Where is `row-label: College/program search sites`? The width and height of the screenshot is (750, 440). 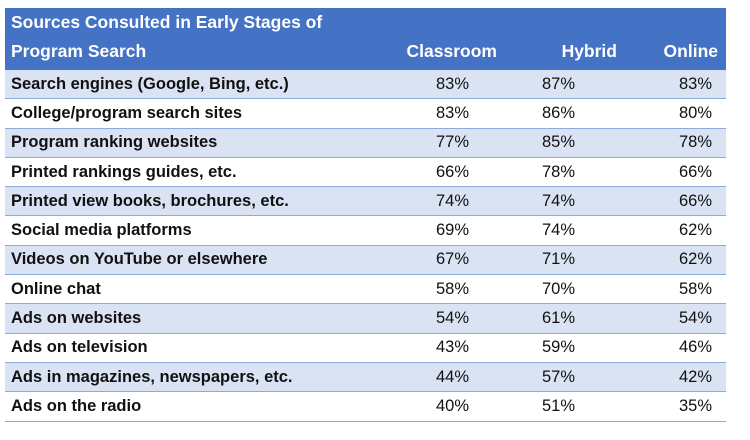 row-label: College/program search sites is located at coordinates (185, 113).